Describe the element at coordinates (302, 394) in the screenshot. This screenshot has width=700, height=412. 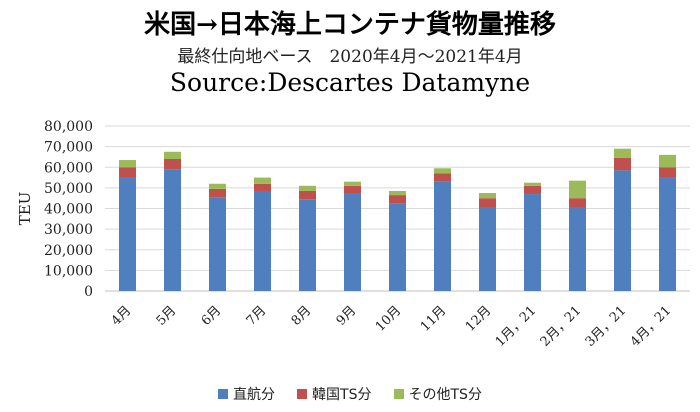
I see `legend-swatch-korea-ts` at that location.